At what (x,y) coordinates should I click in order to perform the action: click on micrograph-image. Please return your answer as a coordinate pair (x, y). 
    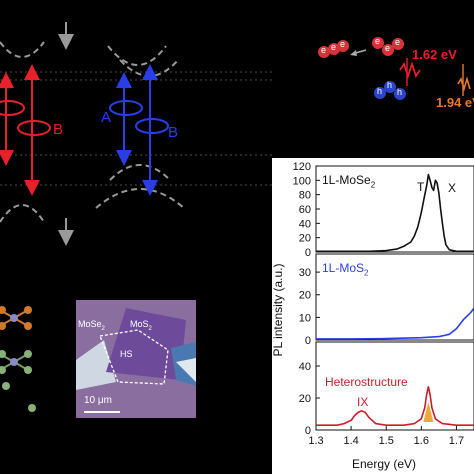
    Looking at the image, I should click on (136, 359).